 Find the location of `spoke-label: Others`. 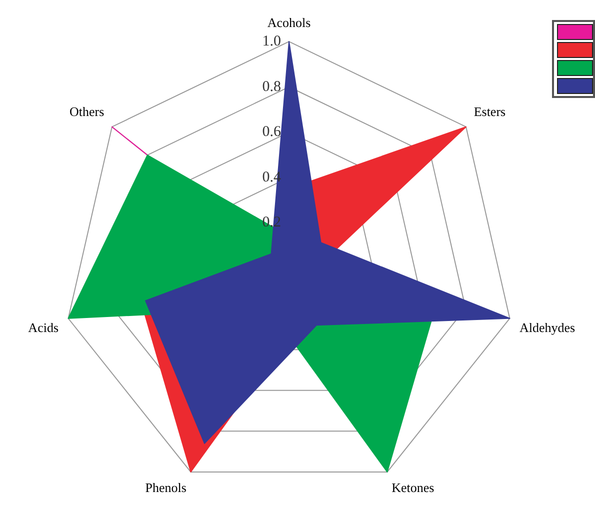

spoke-label: Others is located at coordinates (87, 112).